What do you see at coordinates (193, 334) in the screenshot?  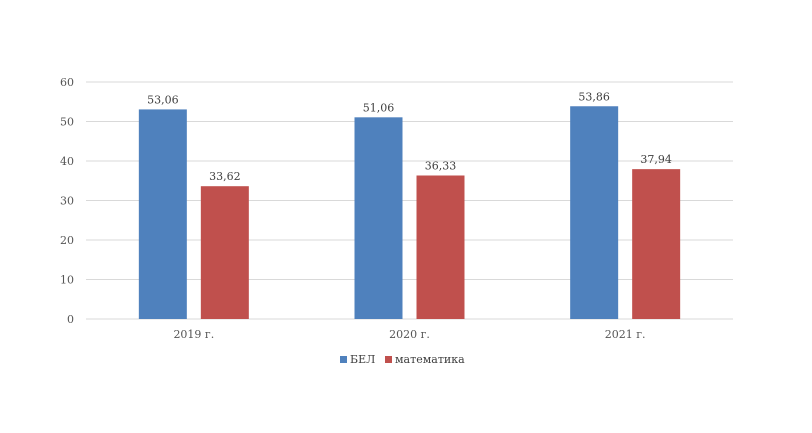 I see `x-tick-label: 2019 г.` at bounding box center [193, 334].